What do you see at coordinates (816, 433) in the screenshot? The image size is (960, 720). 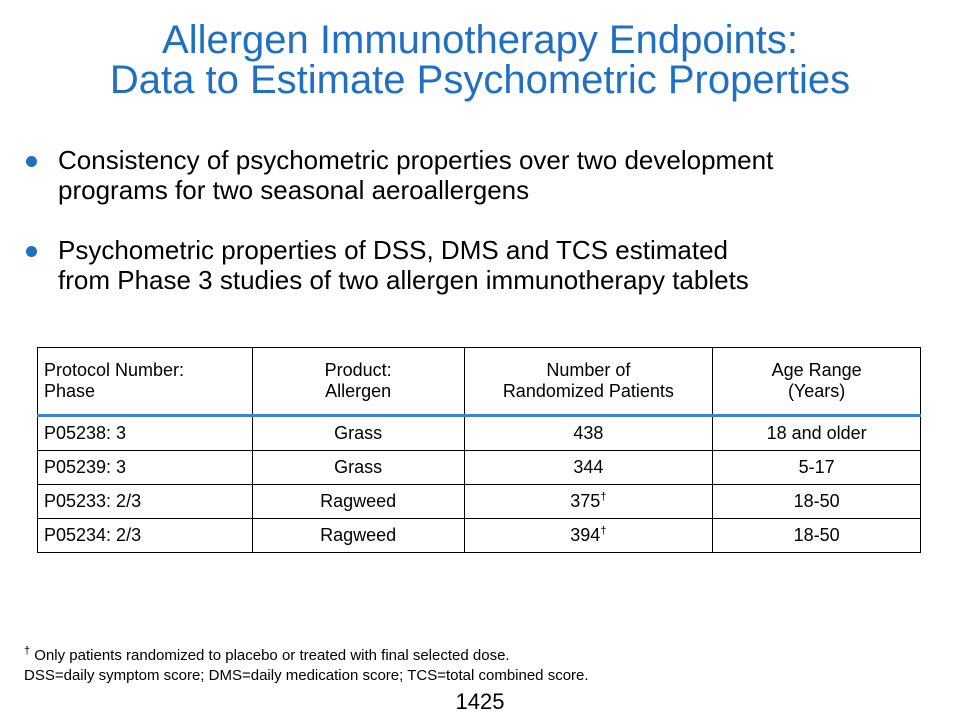 I see `cell-age: 18 and older` at bounding box center [816, 433].